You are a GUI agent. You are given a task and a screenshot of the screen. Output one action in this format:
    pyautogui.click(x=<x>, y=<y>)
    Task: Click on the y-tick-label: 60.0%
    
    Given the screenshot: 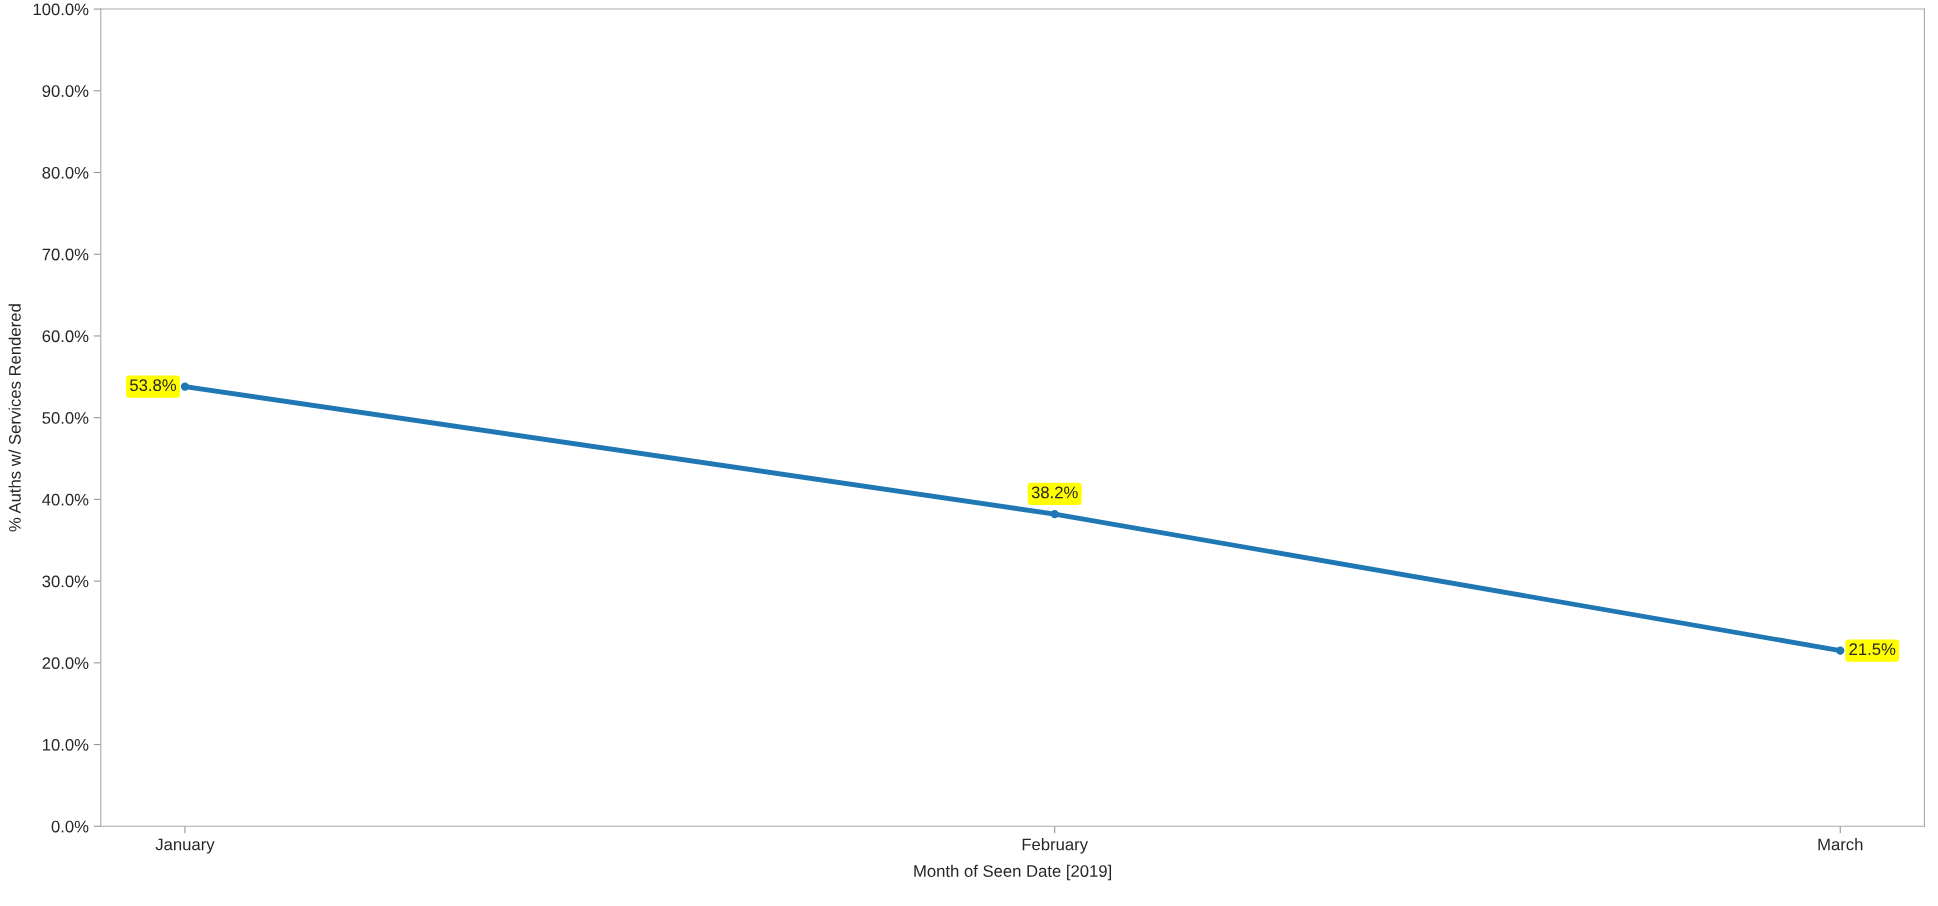 What is the action you would take?
    pyautogui.click(x=65, y=336)
    